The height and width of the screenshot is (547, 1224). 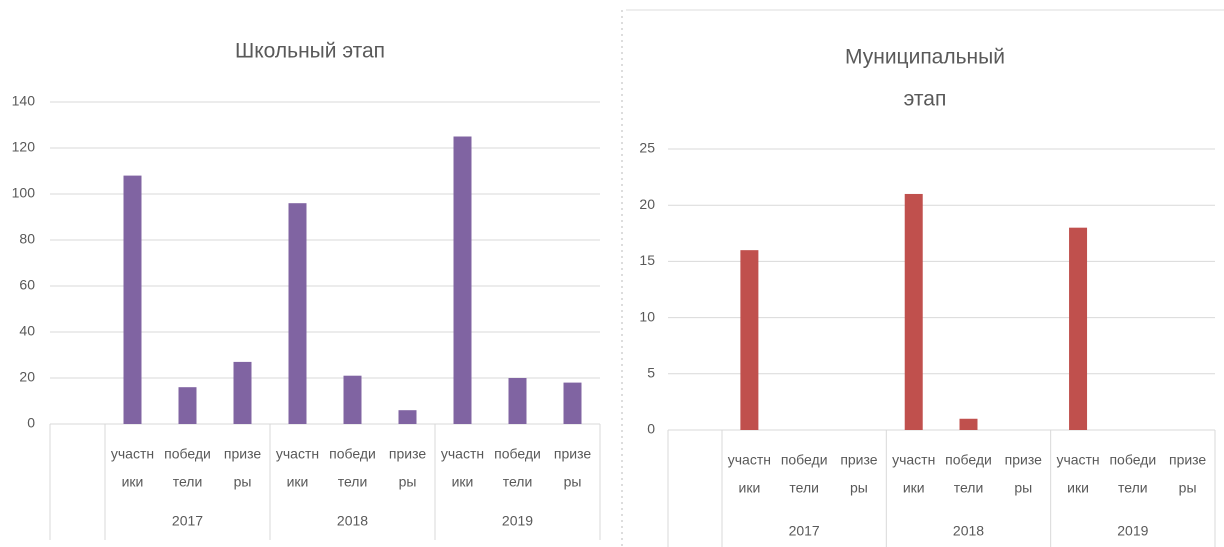 What do you see at coordinates (24, 147) in the screenshot?
I see `y-tick-label: 120` at bounding box center [24, 147].